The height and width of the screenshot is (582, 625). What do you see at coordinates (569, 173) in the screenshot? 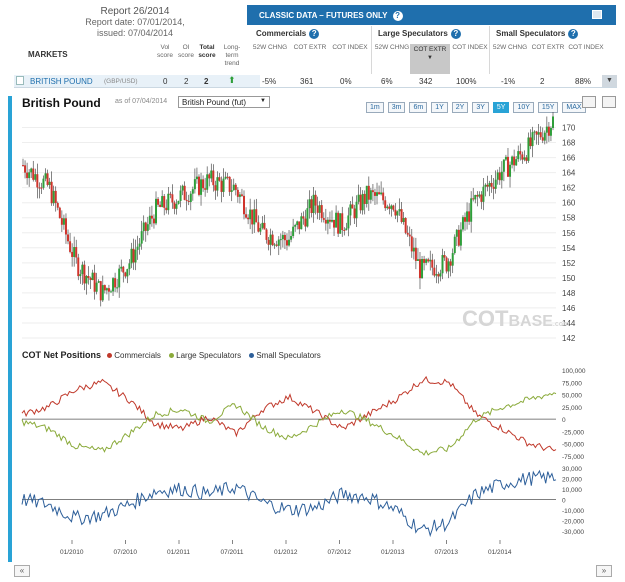
I see `price-tick-label: 164` at bounding box center [569, 173].